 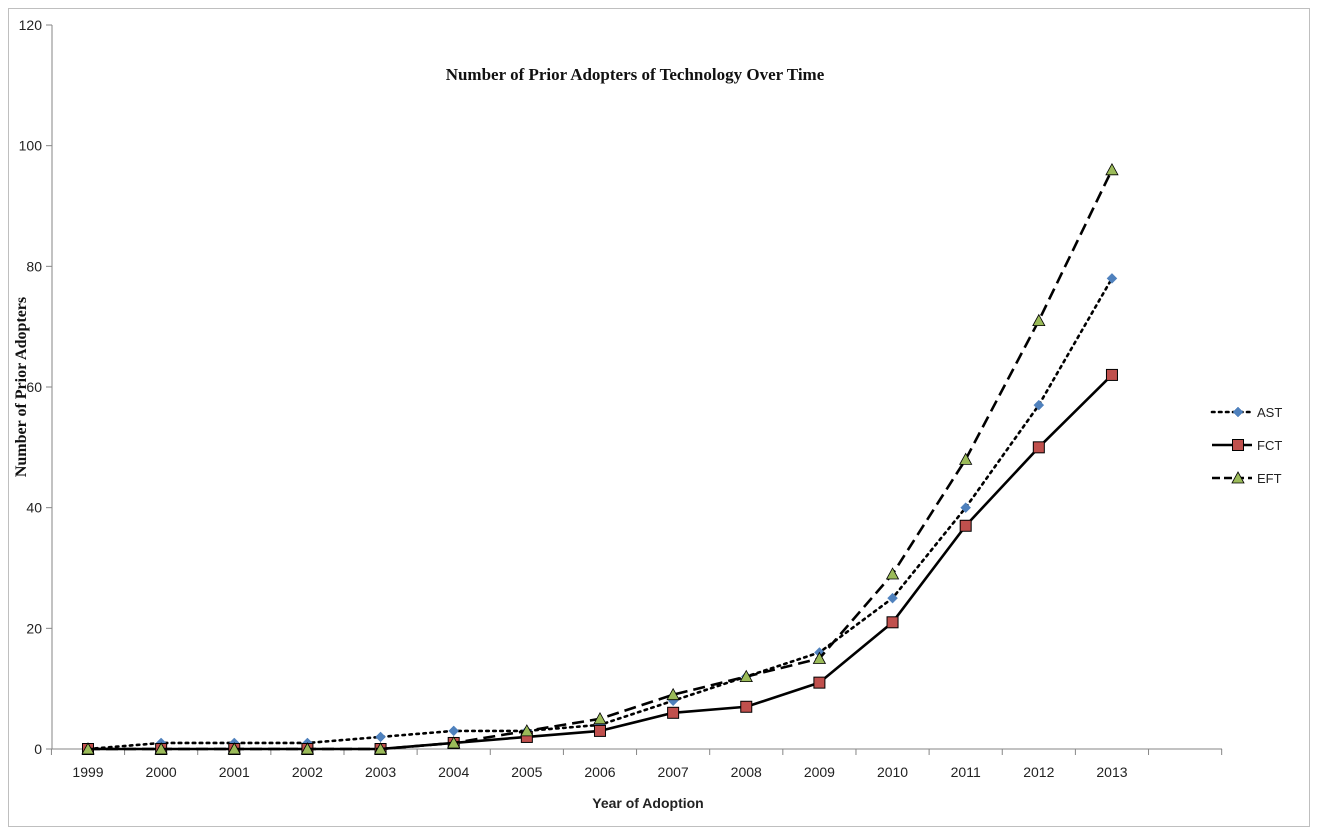 I want to click on y-tick-label: 0, so click(x=38, y=749).